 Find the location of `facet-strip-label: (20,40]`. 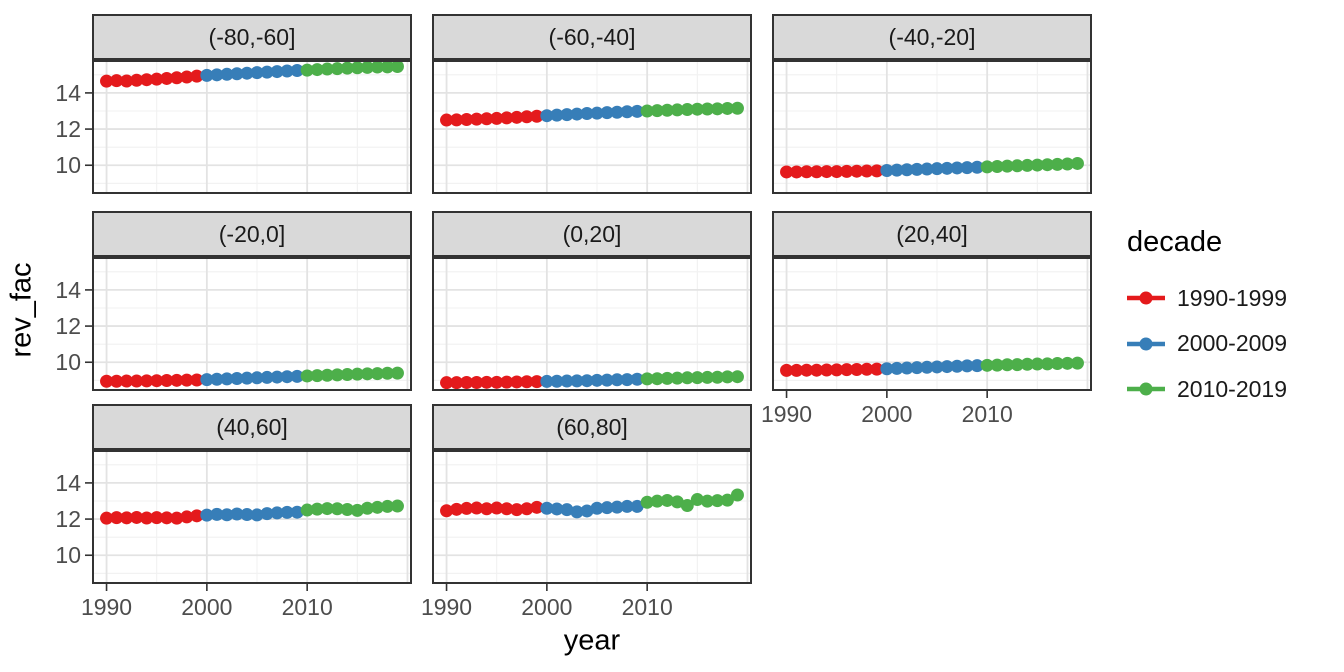

facet-strip-label: (20,40] is located at coordinates (932, 233).